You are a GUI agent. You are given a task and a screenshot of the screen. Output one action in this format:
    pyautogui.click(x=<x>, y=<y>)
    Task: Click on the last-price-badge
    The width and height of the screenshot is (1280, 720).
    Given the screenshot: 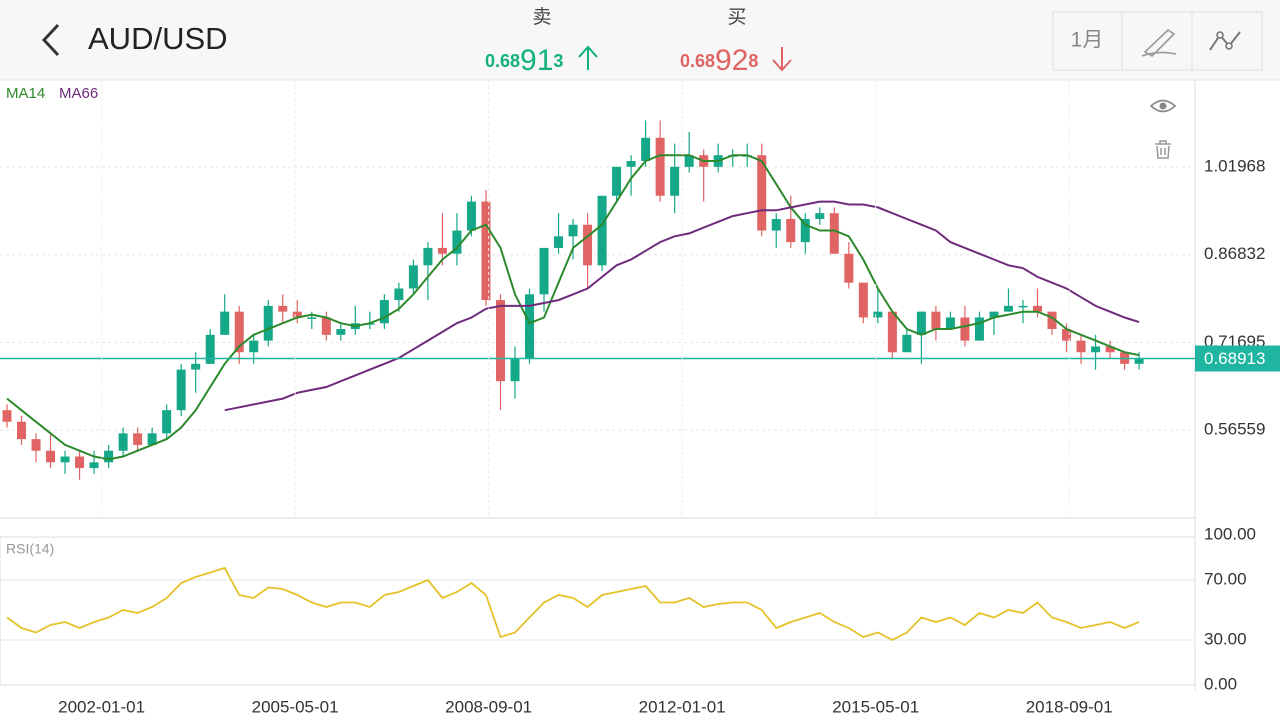 What is the action you would take?
    pyautogui.click(x=1237, y=358)
    